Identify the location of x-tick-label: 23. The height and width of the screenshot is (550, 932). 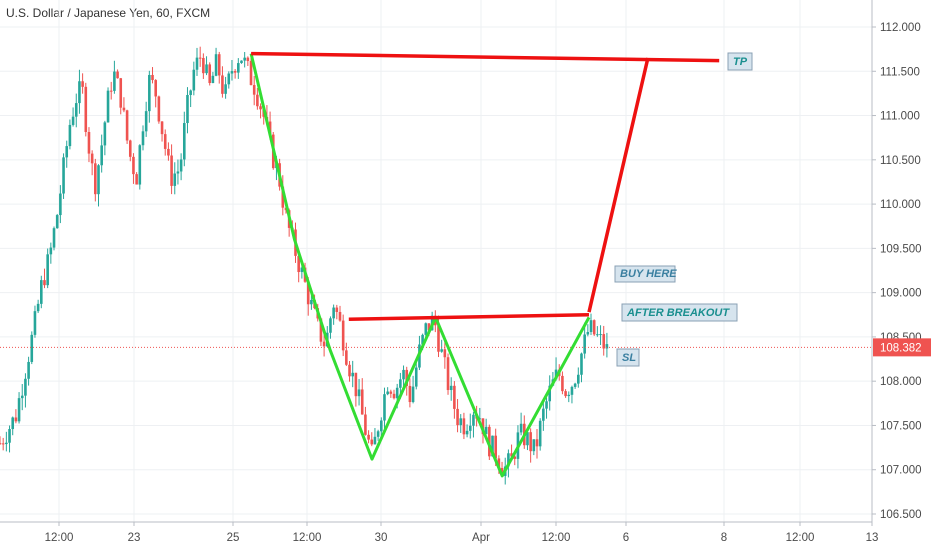
(134, 538).